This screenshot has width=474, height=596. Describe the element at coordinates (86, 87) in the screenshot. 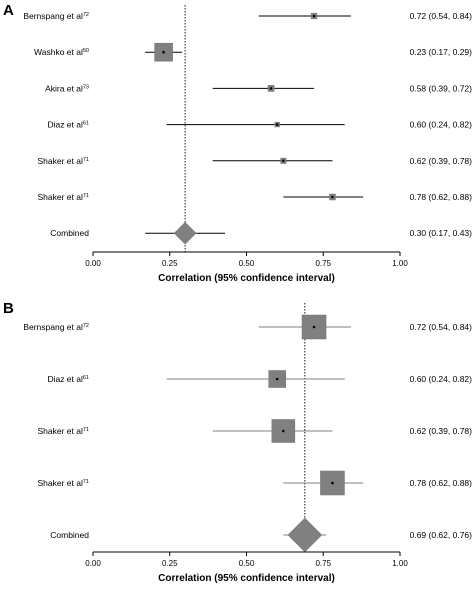

I see `study-ref: 73` at that location.